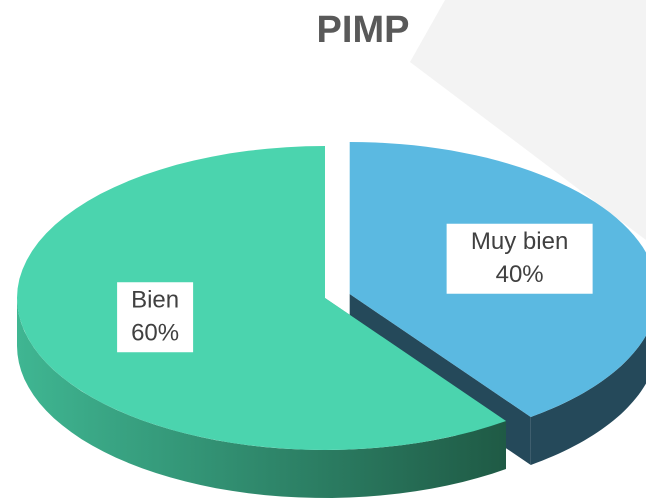 The height and width of the screenshot is (504, 646). I want to click on data-label-category: Bien, so click(155, 300).